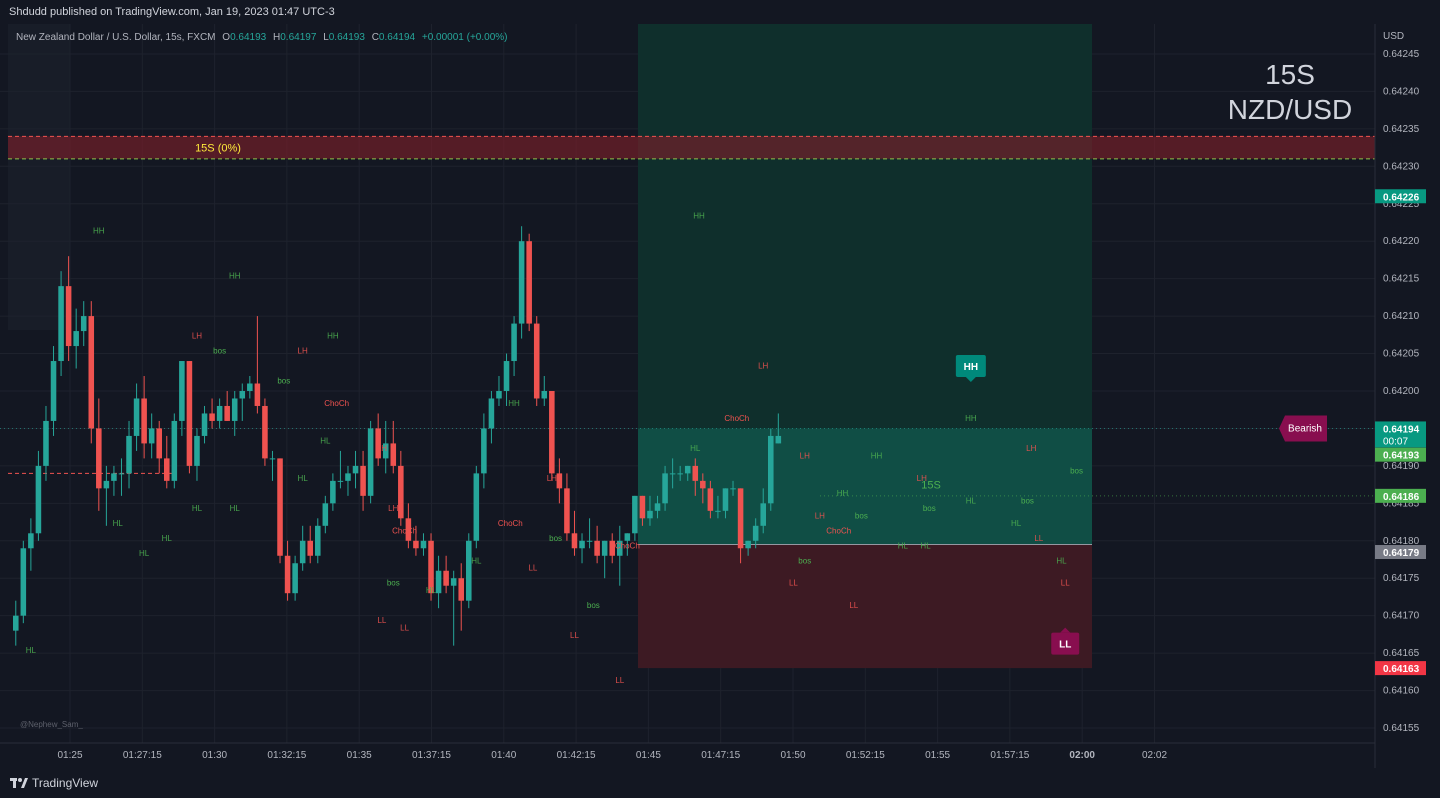  Describe the element at coordinates (1401, 616) in the screenshot. I see `price-tick-label: 0.64170` at that location.